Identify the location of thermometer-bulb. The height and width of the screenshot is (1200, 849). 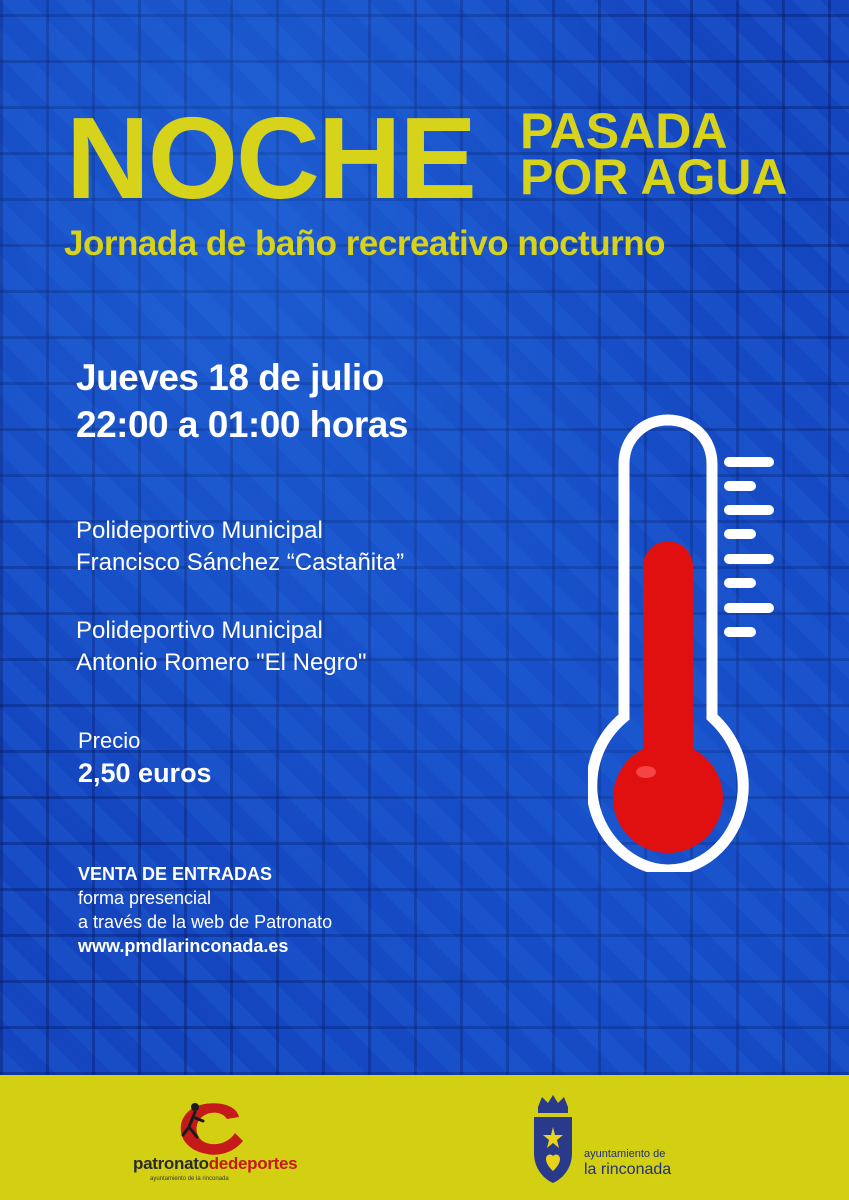
(668, 798).